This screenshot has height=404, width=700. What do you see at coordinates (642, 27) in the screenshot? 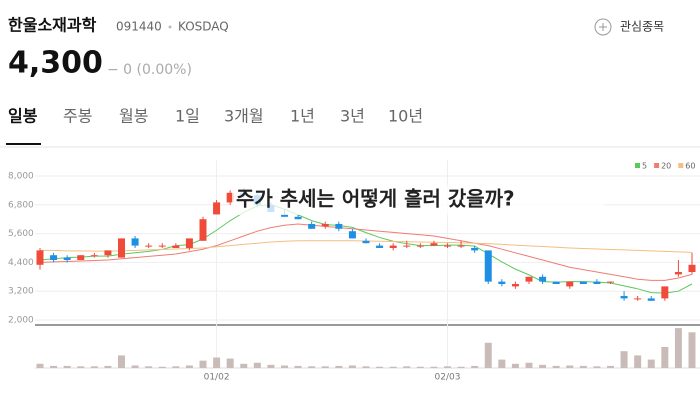
I see `watch-label: 관심종목` at bounding box center [642, 27].